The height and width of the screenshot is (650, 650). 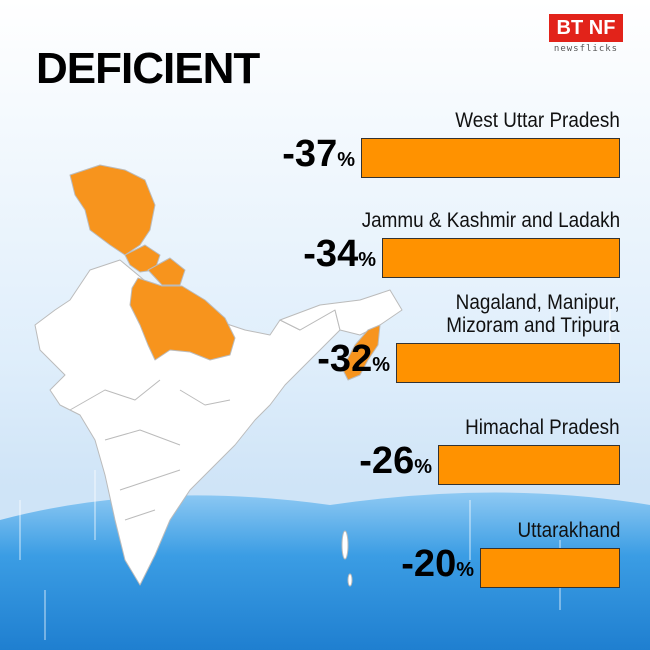 I want to click on bar-category-label-line: Jammu & Kashmir and Ladakh, so click(x=490, y=220).